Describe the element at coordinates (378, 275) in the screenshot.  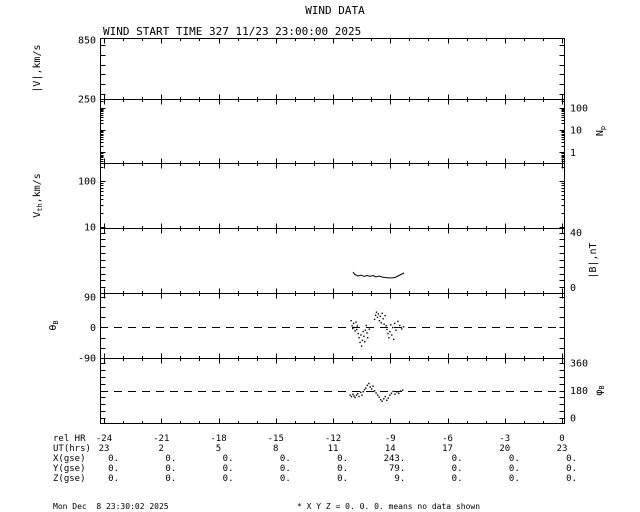
I see `series-b-magnitude` at that location.